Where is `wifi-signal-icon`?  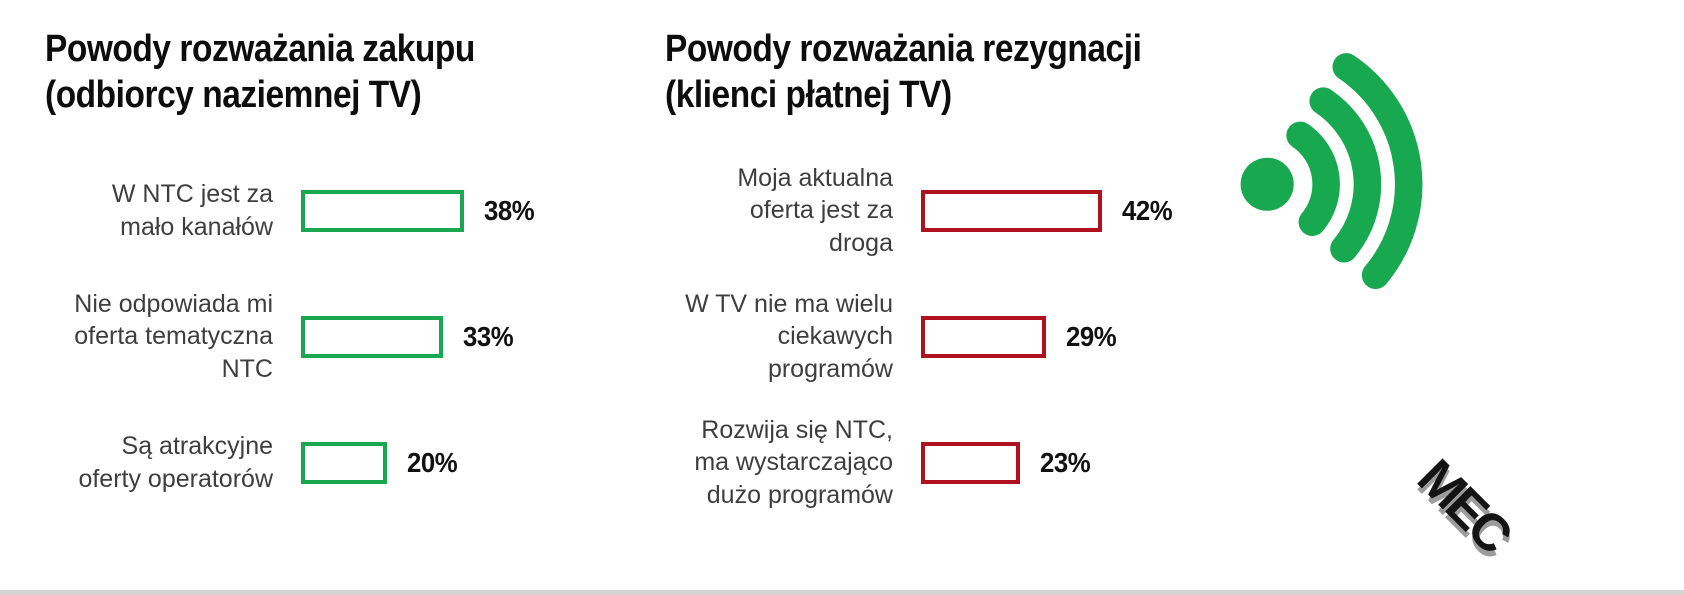
wifi-signal-icon is located at coordinates (1336, 169).